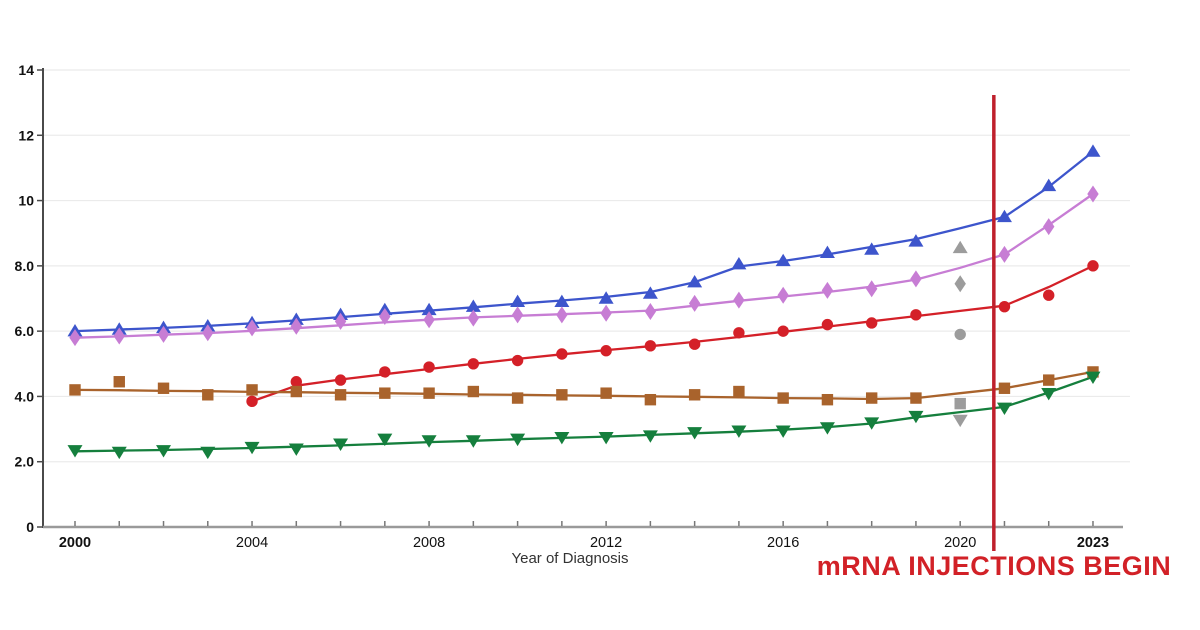  I want to click on x-tick-label: 2012, so click(606, 543).